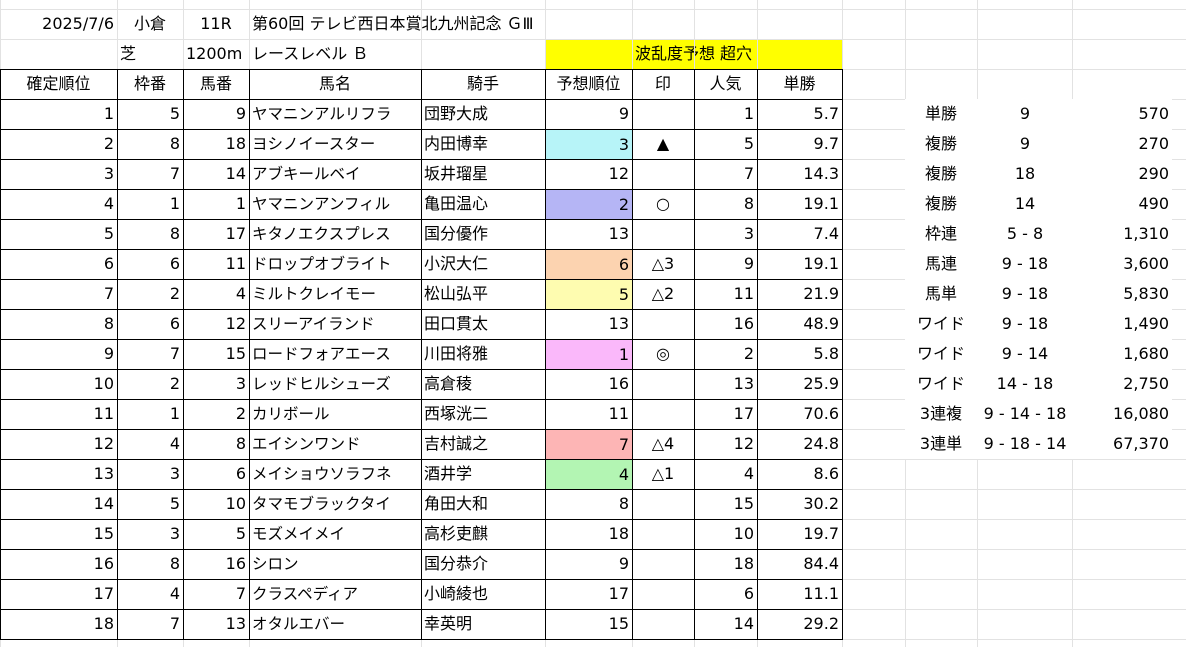 This screenshot has width=1186, height=647. What do you see at coordinates (1127, 174) in the screenshot?
I see `payout-amount: 290` at bounding box center [1127, 174].